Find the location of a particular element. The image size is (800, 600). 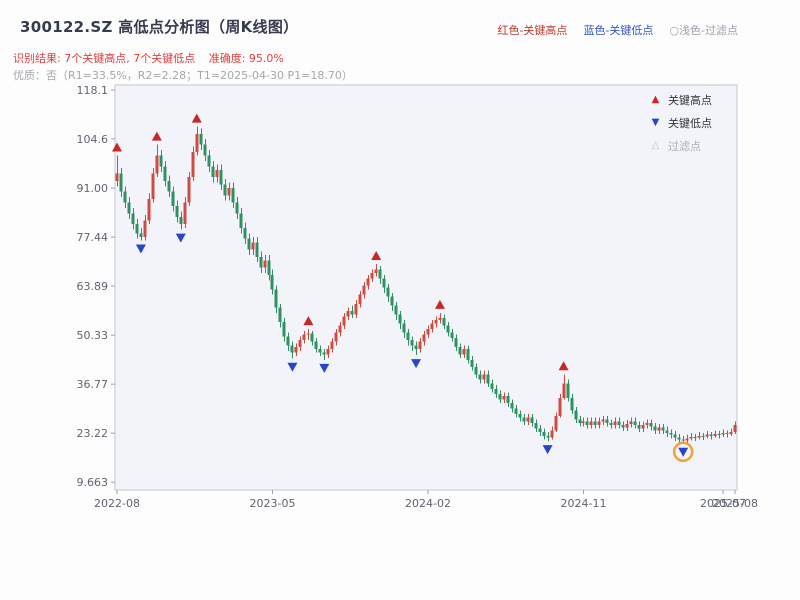

svg-text: 9.663 is located at coordinates (93, 482).